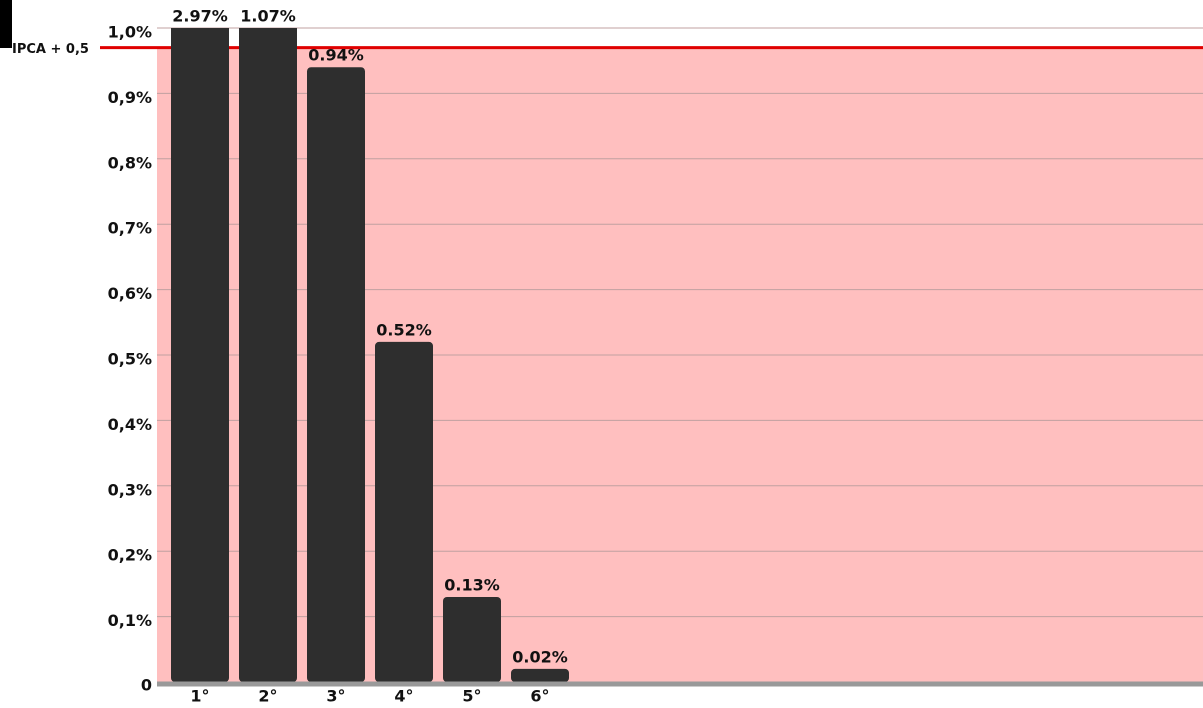 The width and height of the screenshot is (1203, 708). I want to click on y-tick-label: 0,9%, so click(130, 97).